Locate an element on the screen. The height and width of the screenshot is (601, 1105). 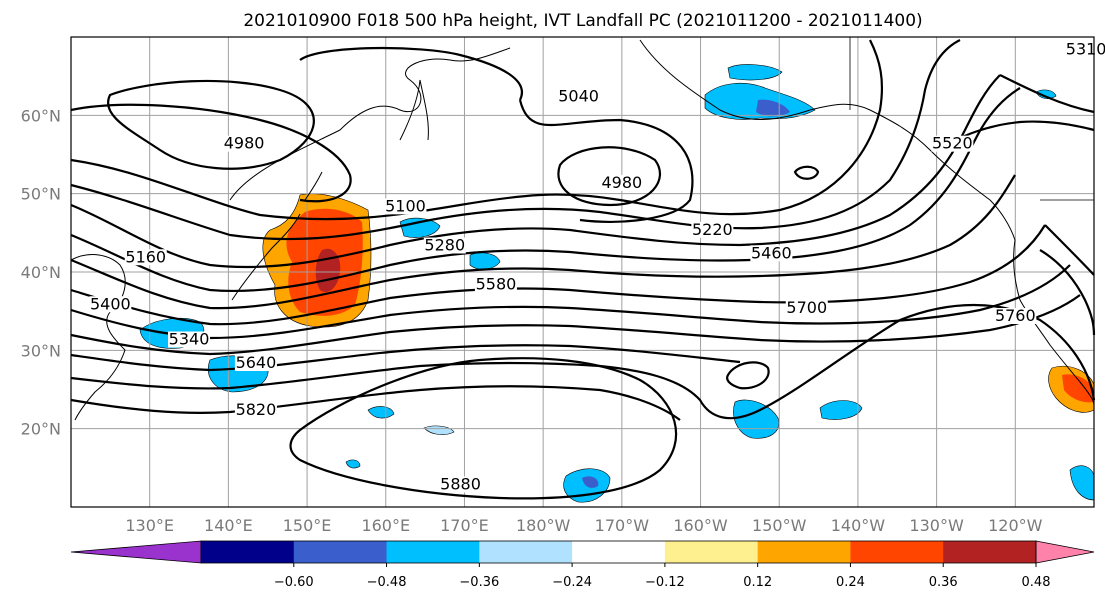
contour-label: 5280 is located at coordinates (444, 245).